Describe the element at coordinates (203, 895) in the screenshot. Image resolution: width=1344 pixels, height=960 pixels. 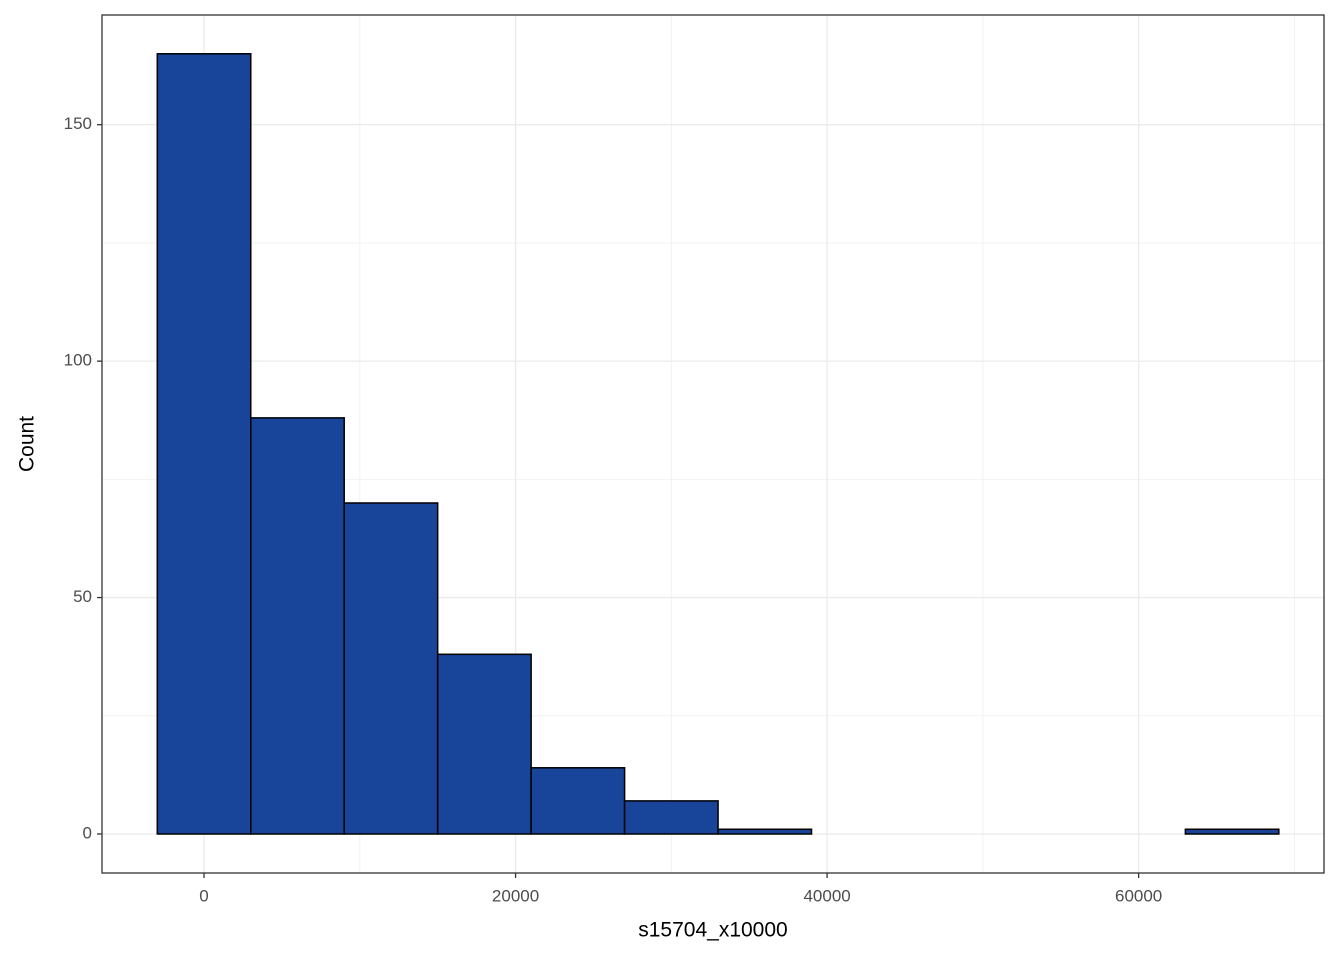
I see `x-tick-label: 0` at that location.